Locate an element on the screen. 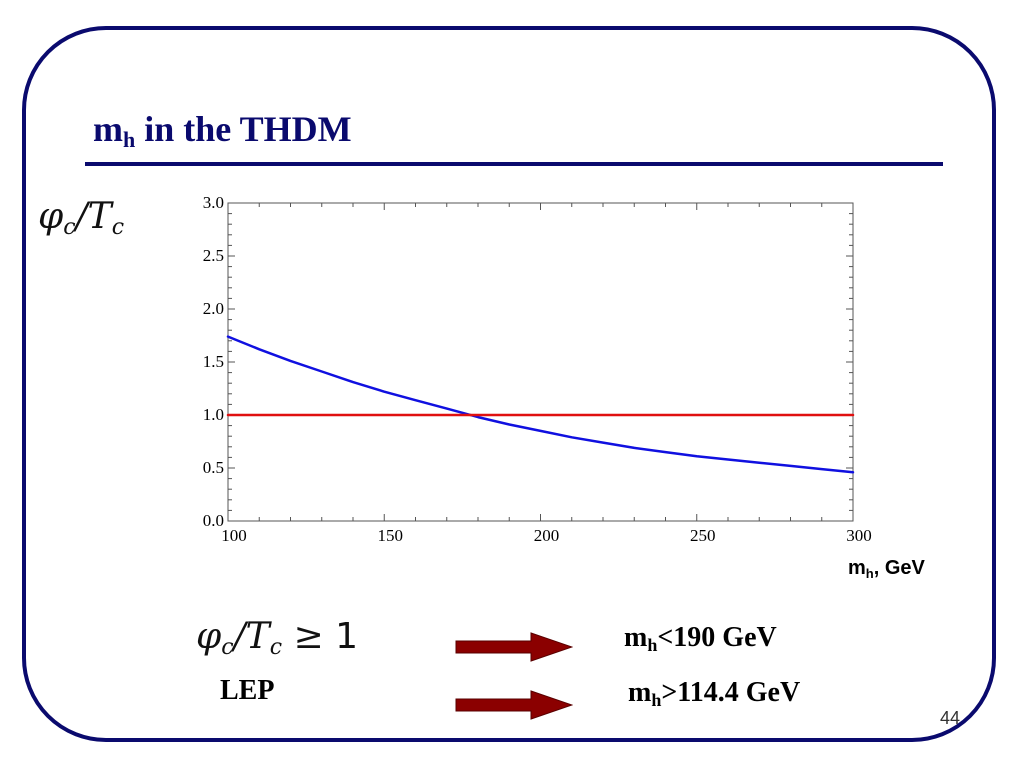 The height and width of the screenshot is (768, 1024). y-tick-label: 2.0 is located at coordinates (213, 308).